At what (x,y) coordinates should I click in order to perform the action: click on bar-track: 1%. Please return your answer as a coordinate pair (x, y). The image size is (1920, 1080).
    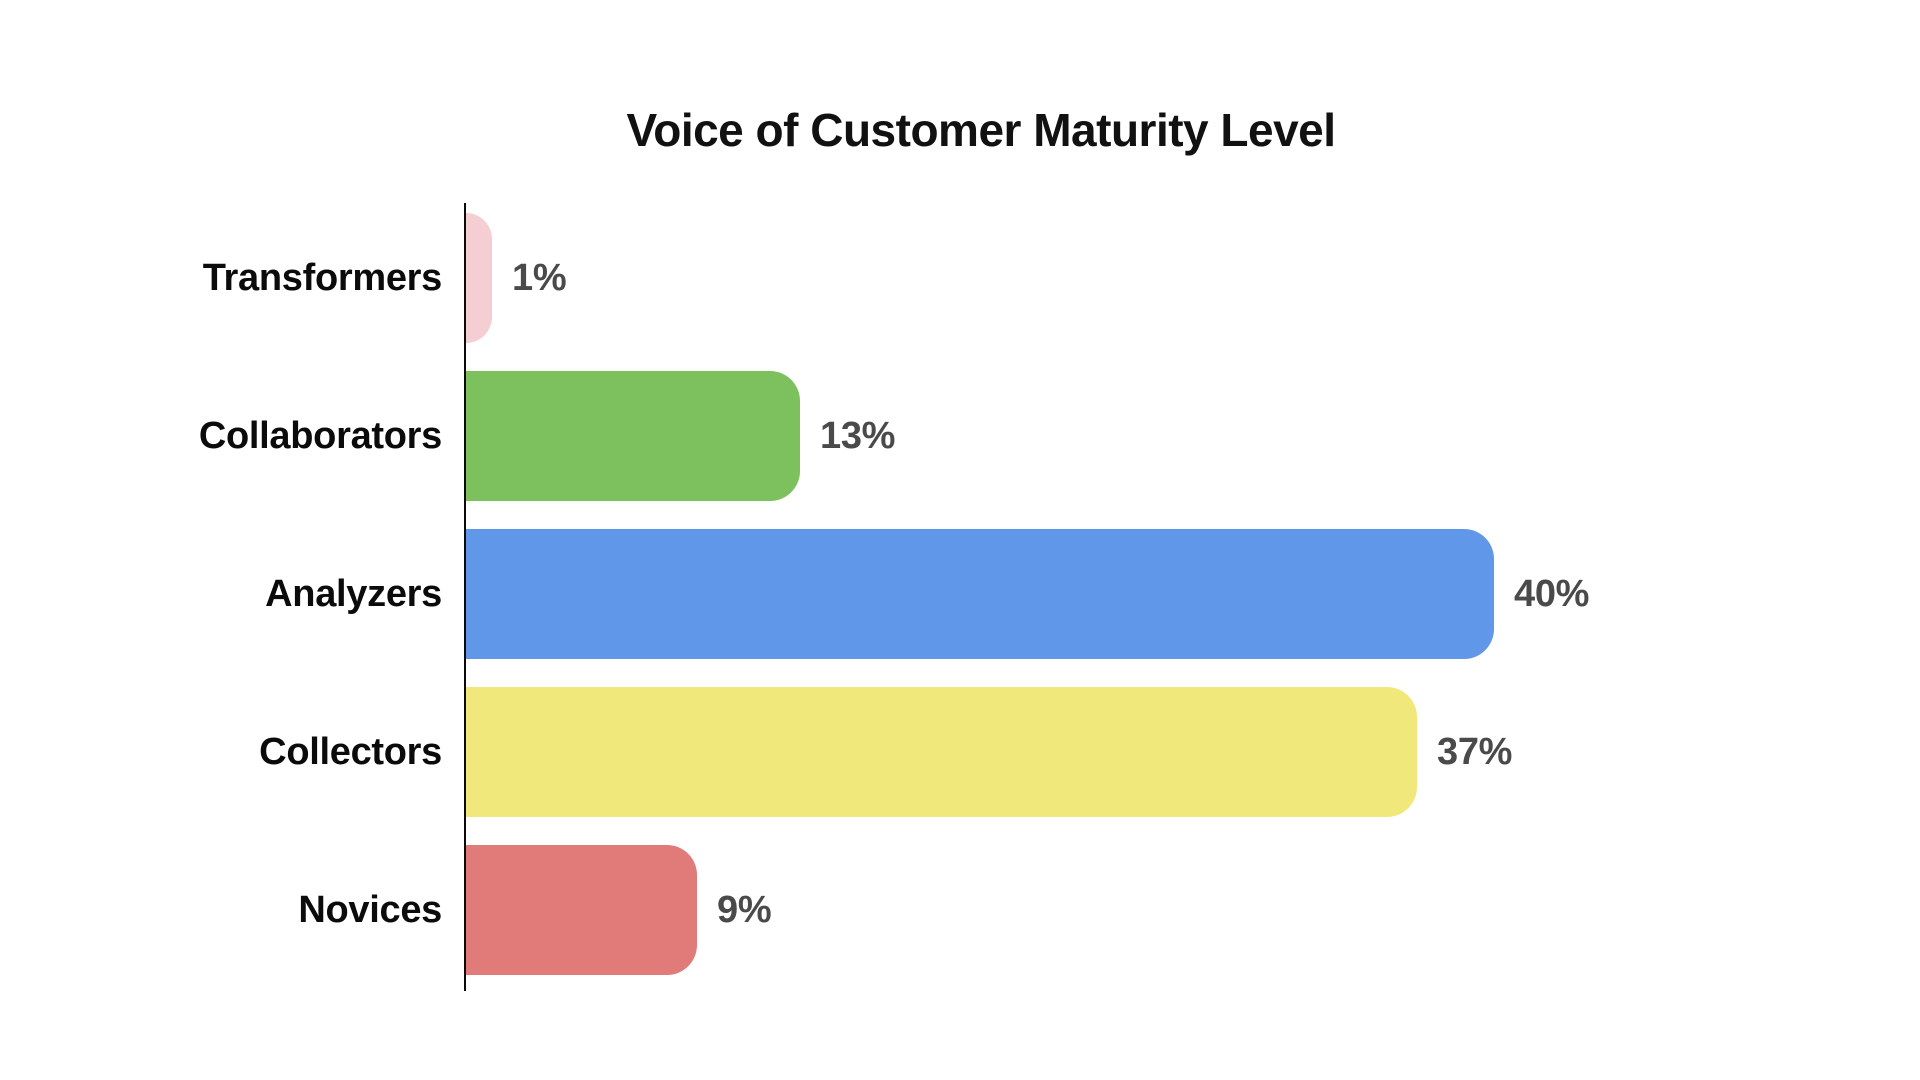
    Looking at the image, I should click on (1193, 278).